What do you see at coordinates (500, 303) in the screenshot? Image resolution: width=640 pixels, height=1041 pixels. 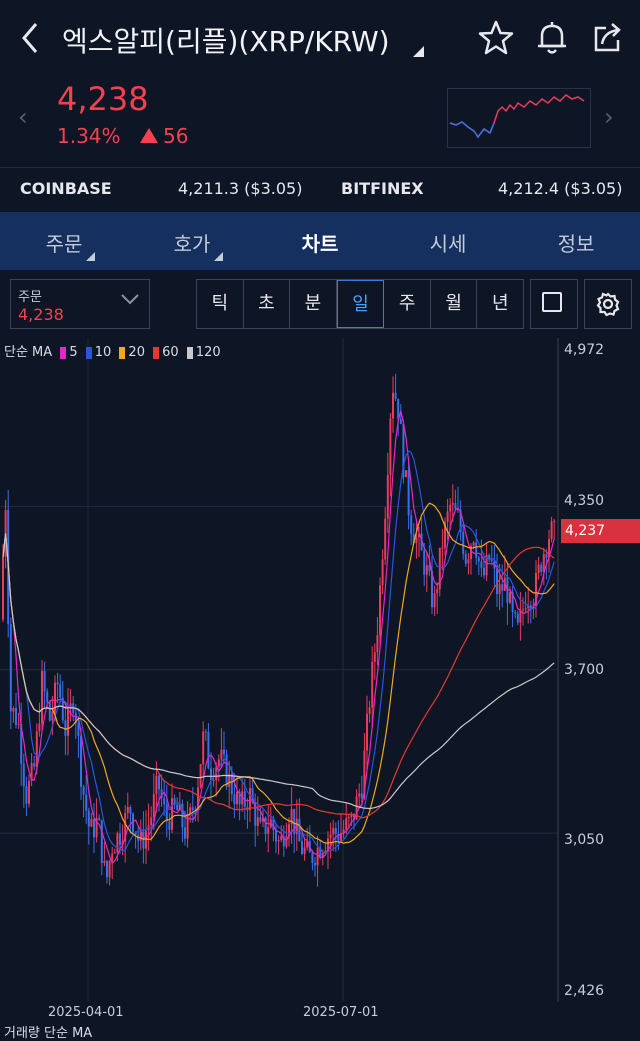 I see `period-year: 년` at bounding box center [500, 303].